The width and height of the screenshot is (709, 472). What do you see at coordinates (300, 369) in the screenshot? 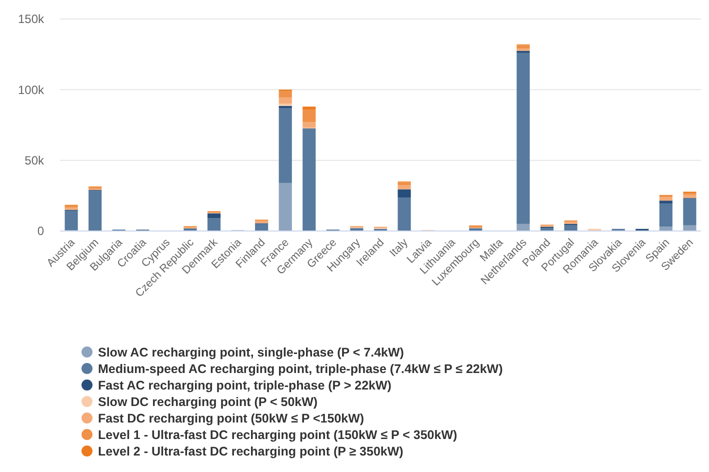
I see `legend-label: Medium-speed AC recharging point, triple-phase (7.4kW ≤ P ≤ 22kW)` at bounding box center [300, 369].